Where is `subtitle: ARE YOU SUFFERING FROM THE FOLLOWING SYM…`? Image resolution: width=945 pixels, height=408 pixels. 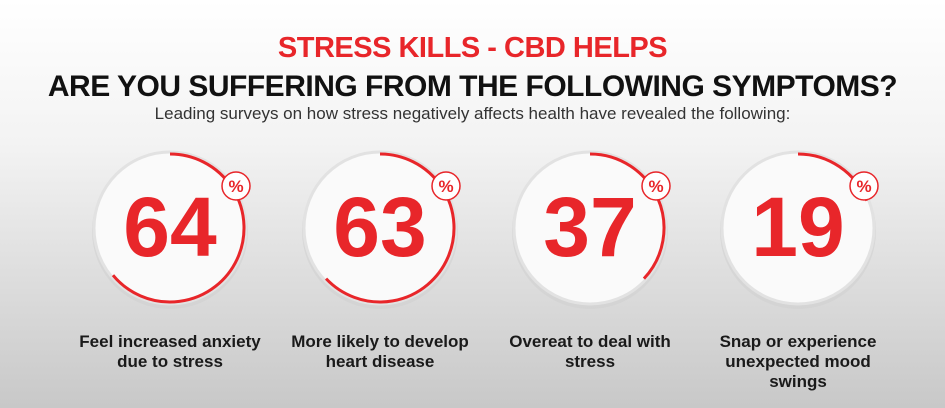 subtitle: ARE YOU SUFFERING FROM THE FOLLOWING SYM… is located at coordinates (472, 86).